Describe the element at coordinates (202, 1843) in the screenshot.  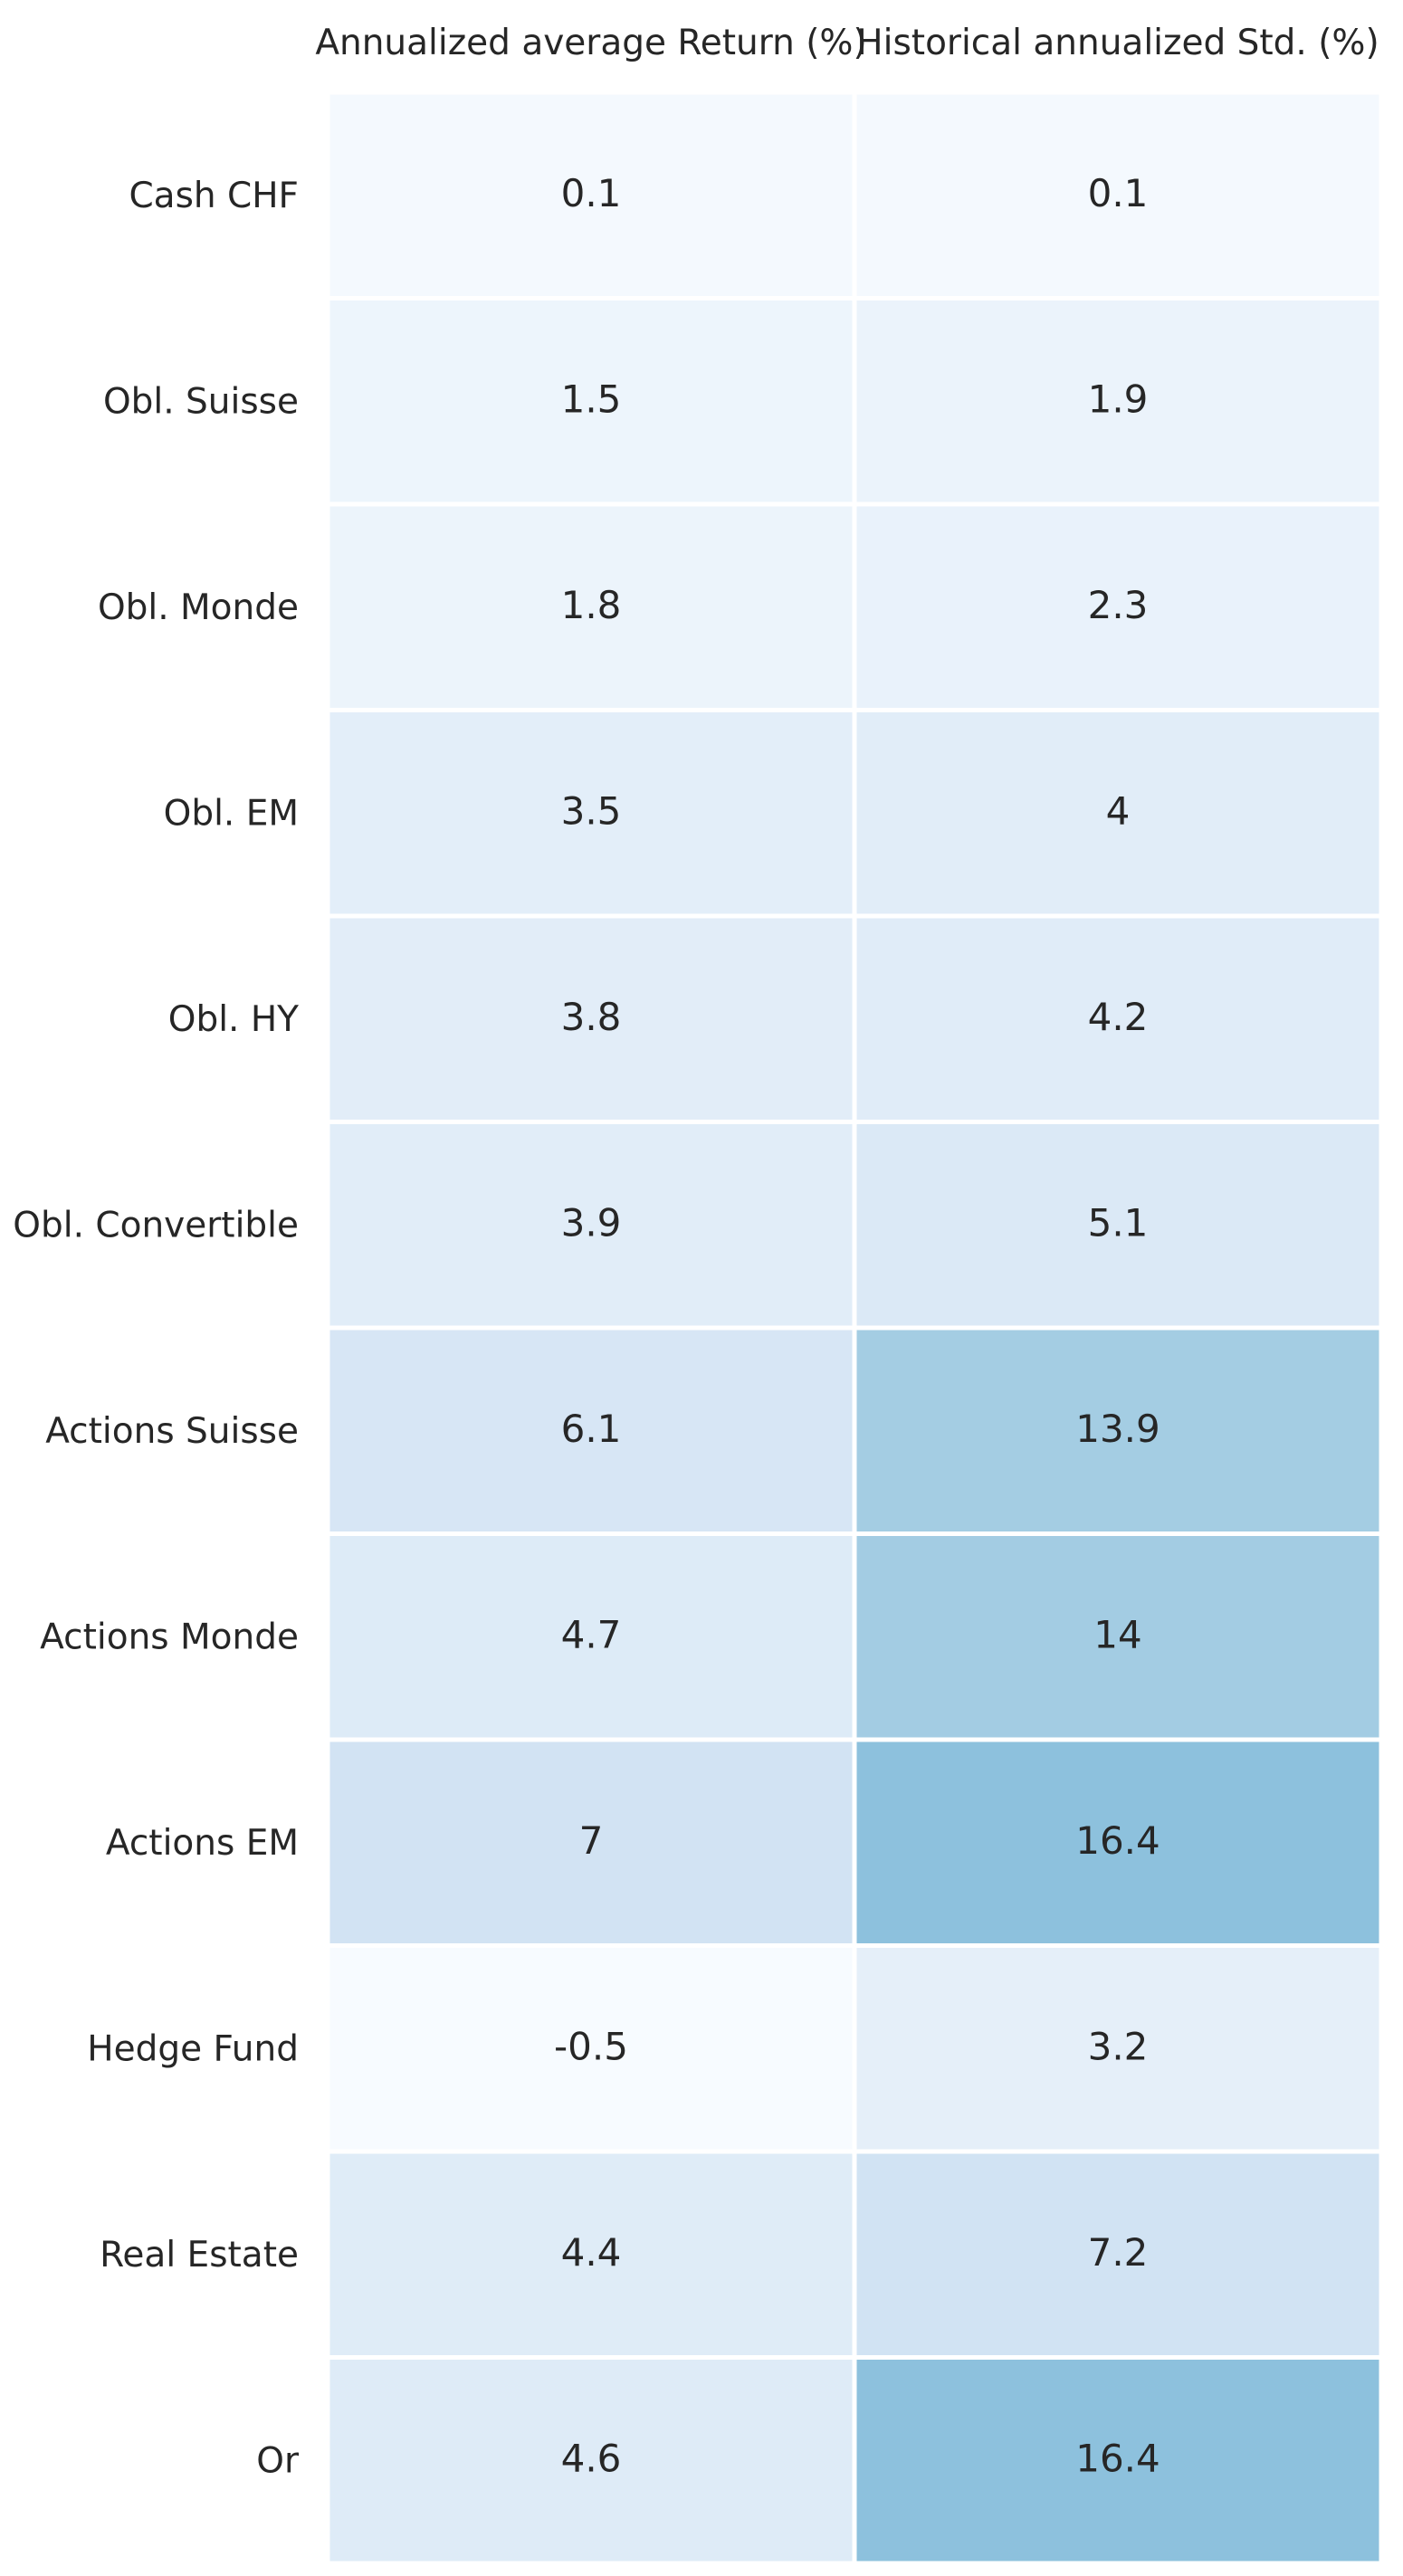
I see `row-label: Actions EM` at that location.